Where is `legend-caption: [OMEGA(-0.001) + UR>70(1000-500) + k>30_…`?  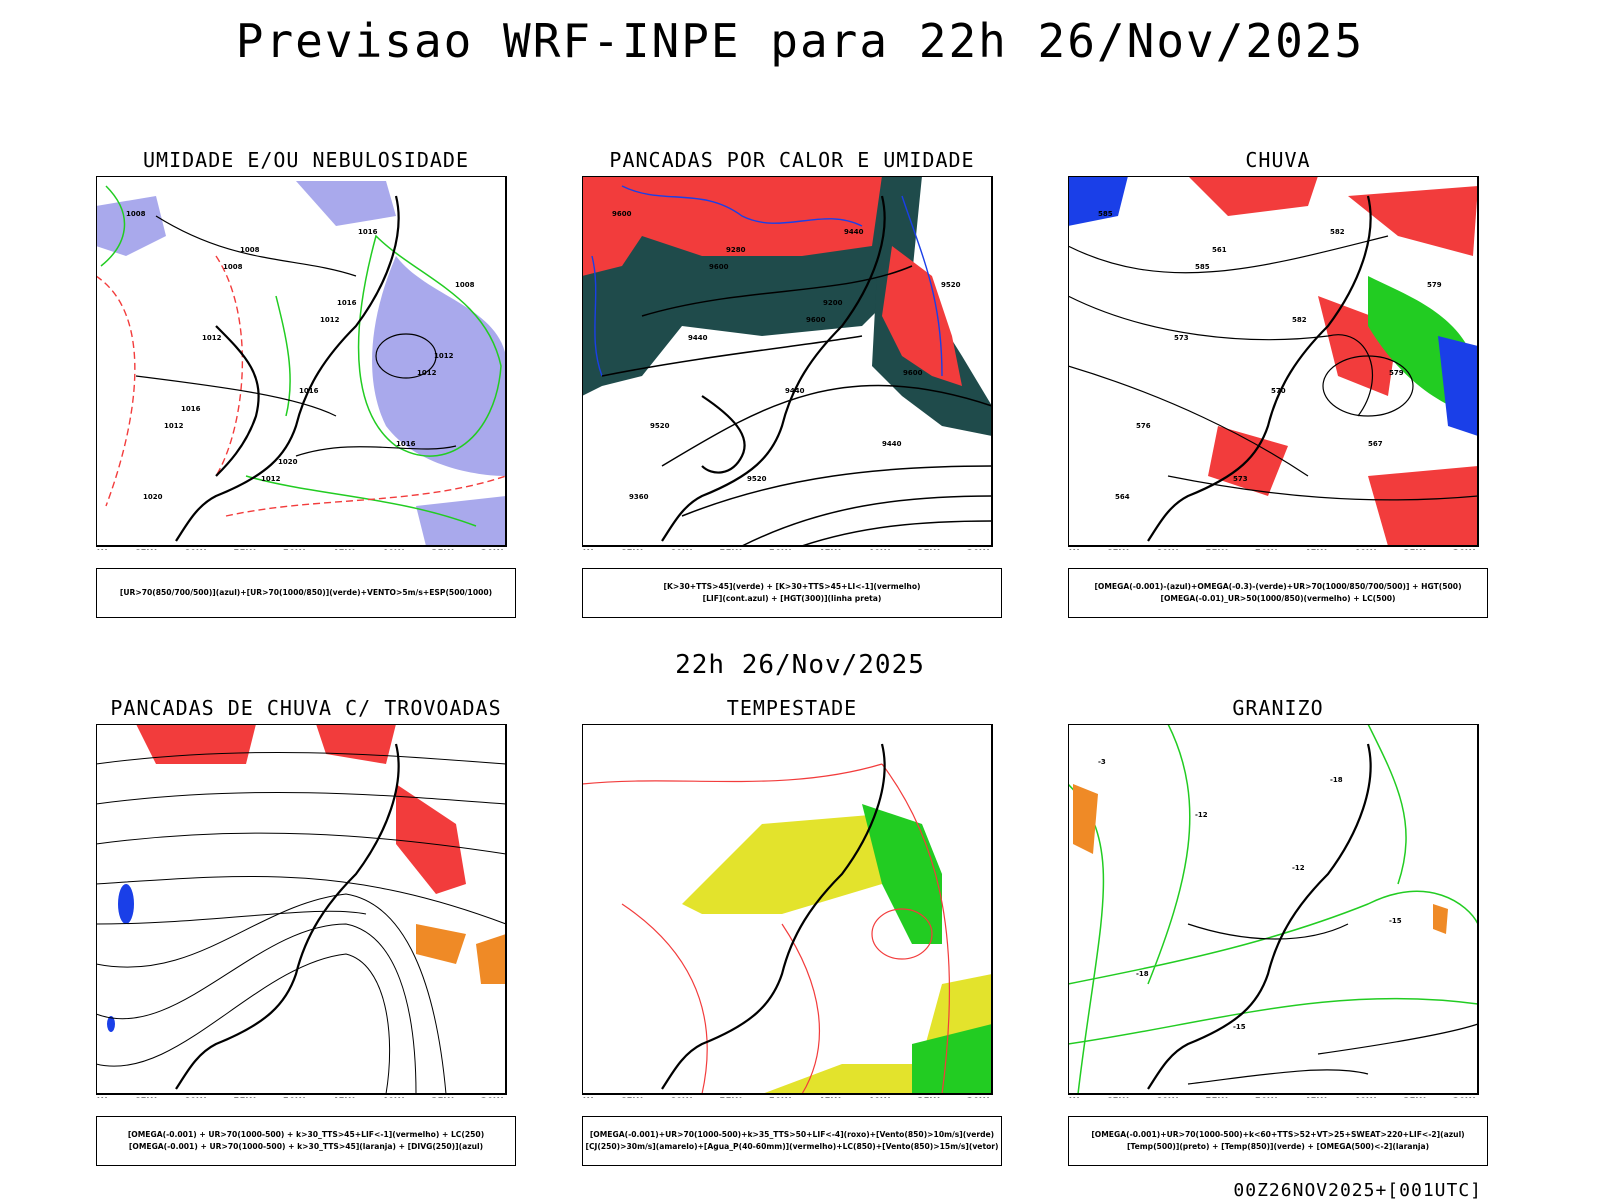
legend-caption: [OMEGA(-0.001) + UR>70(1000-500) + k>30_… is located at coordinates (306, 1141).